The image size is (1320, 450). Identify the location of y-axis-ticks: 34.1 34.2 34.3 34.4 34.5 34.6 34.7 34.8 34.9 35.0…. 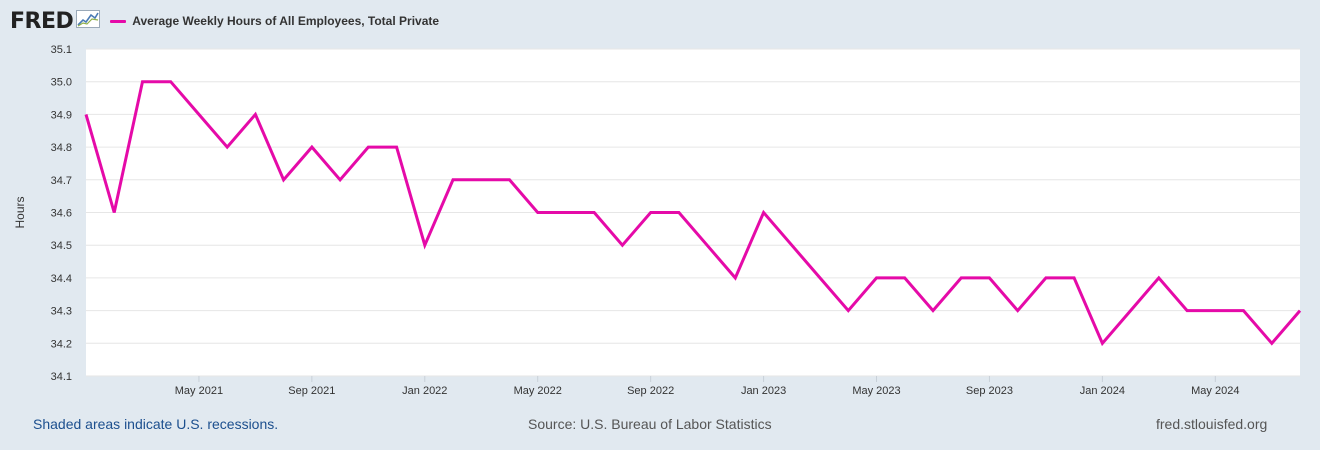
(61, 213).